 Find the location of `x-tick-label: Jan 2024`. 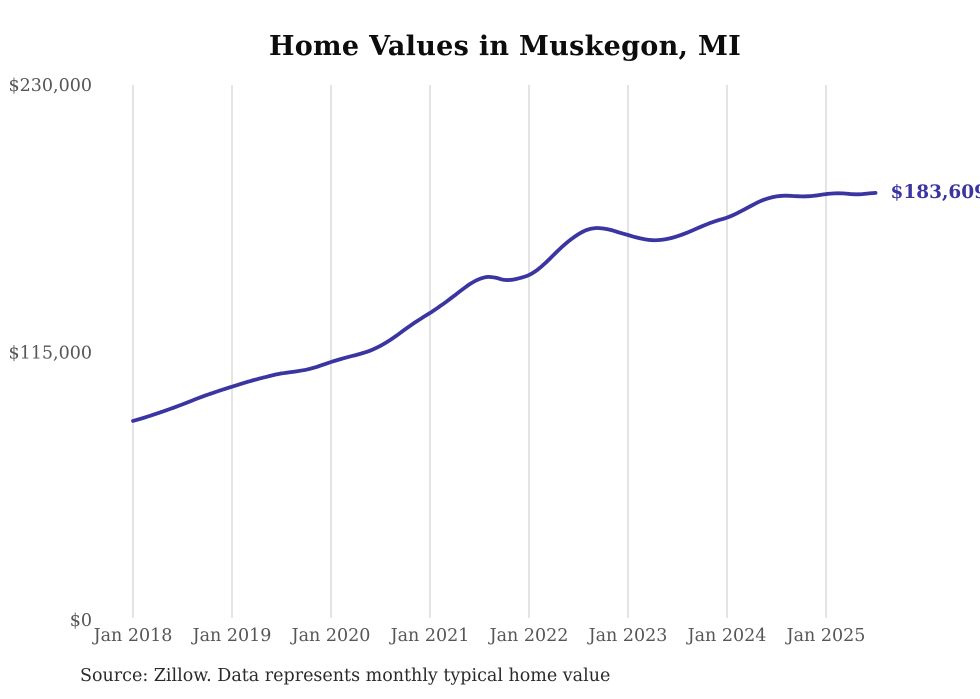

x-tick-label: Jan 2024 is located at coordinates (726, 636).